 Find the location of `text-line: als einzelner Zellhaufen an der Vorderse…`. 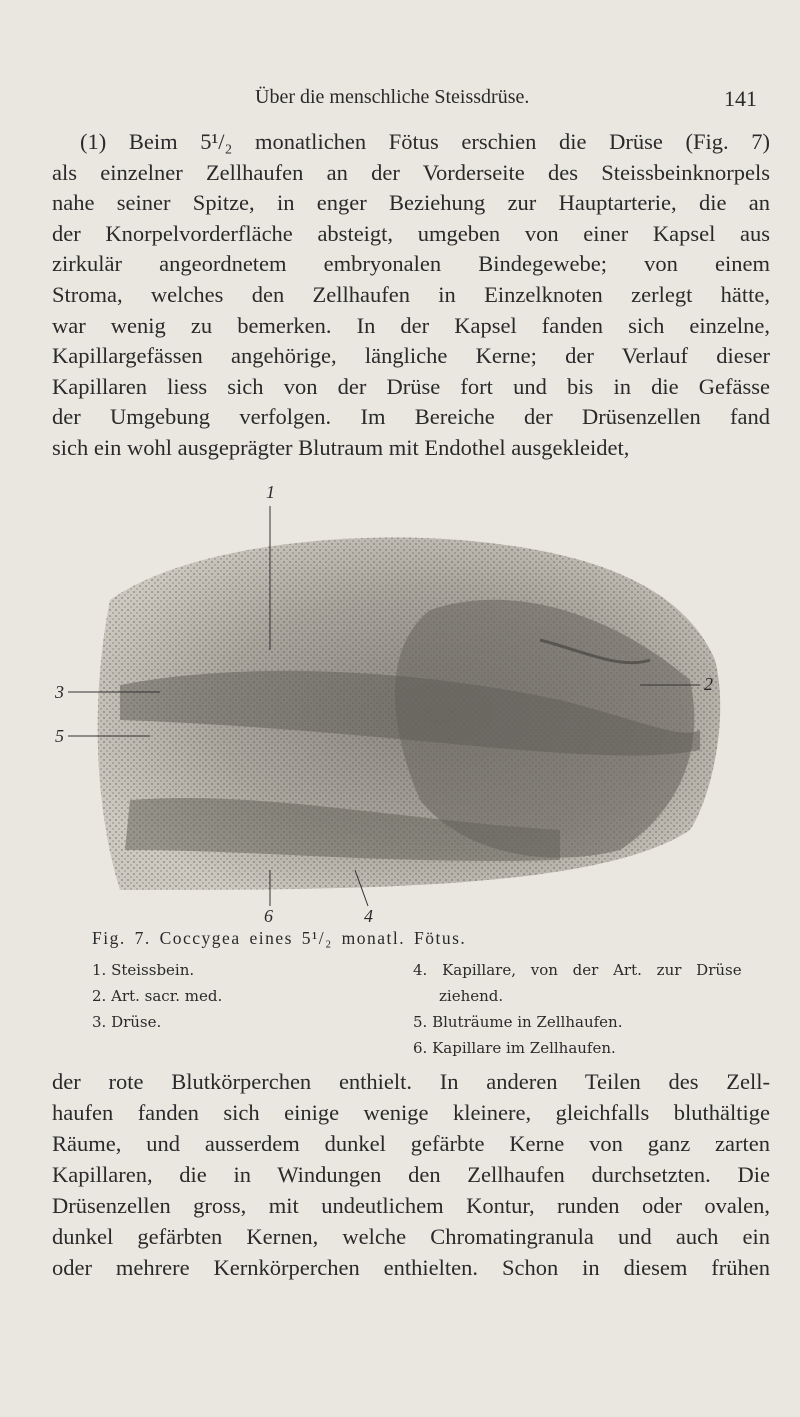

text-line: als einzelner Zellhaufen an der Vorderse… is located at coordinates (411, 172).